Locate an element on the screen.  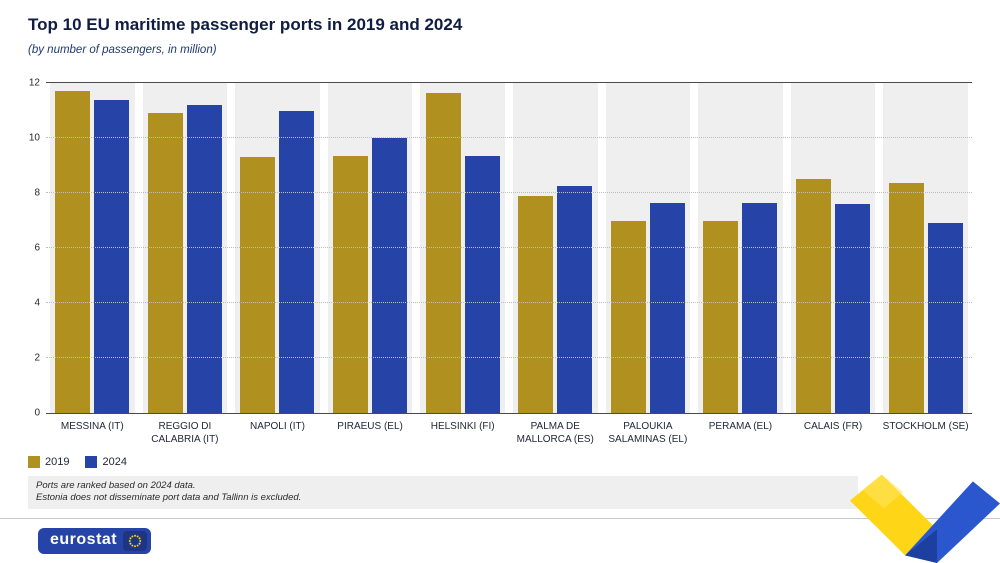
footnote-line: Ports are ranked based on 2024 data. is located at coordinates (116, 486).